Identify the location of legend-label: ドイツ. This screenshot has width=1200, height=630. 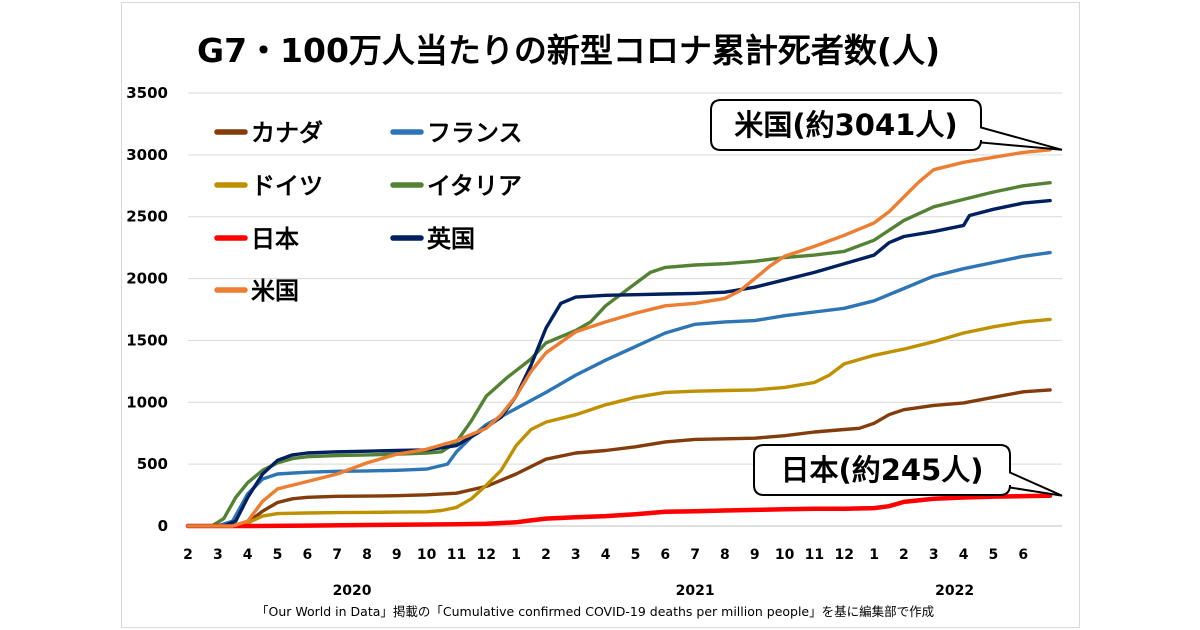
(287, 186).